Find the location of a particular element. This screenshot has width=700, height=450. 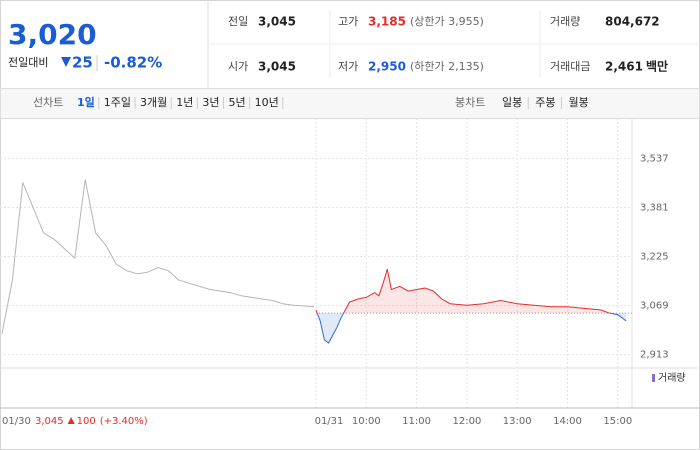

period-tab: 3년 is located at coordinates (210, 102).